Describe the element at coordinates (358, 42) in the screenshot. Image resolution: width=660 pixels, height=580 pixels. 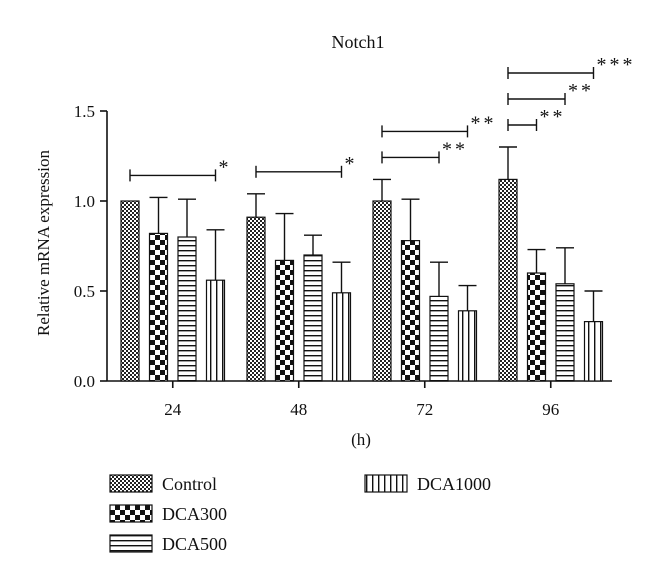
I see `chart-title: Notch1` at that location.